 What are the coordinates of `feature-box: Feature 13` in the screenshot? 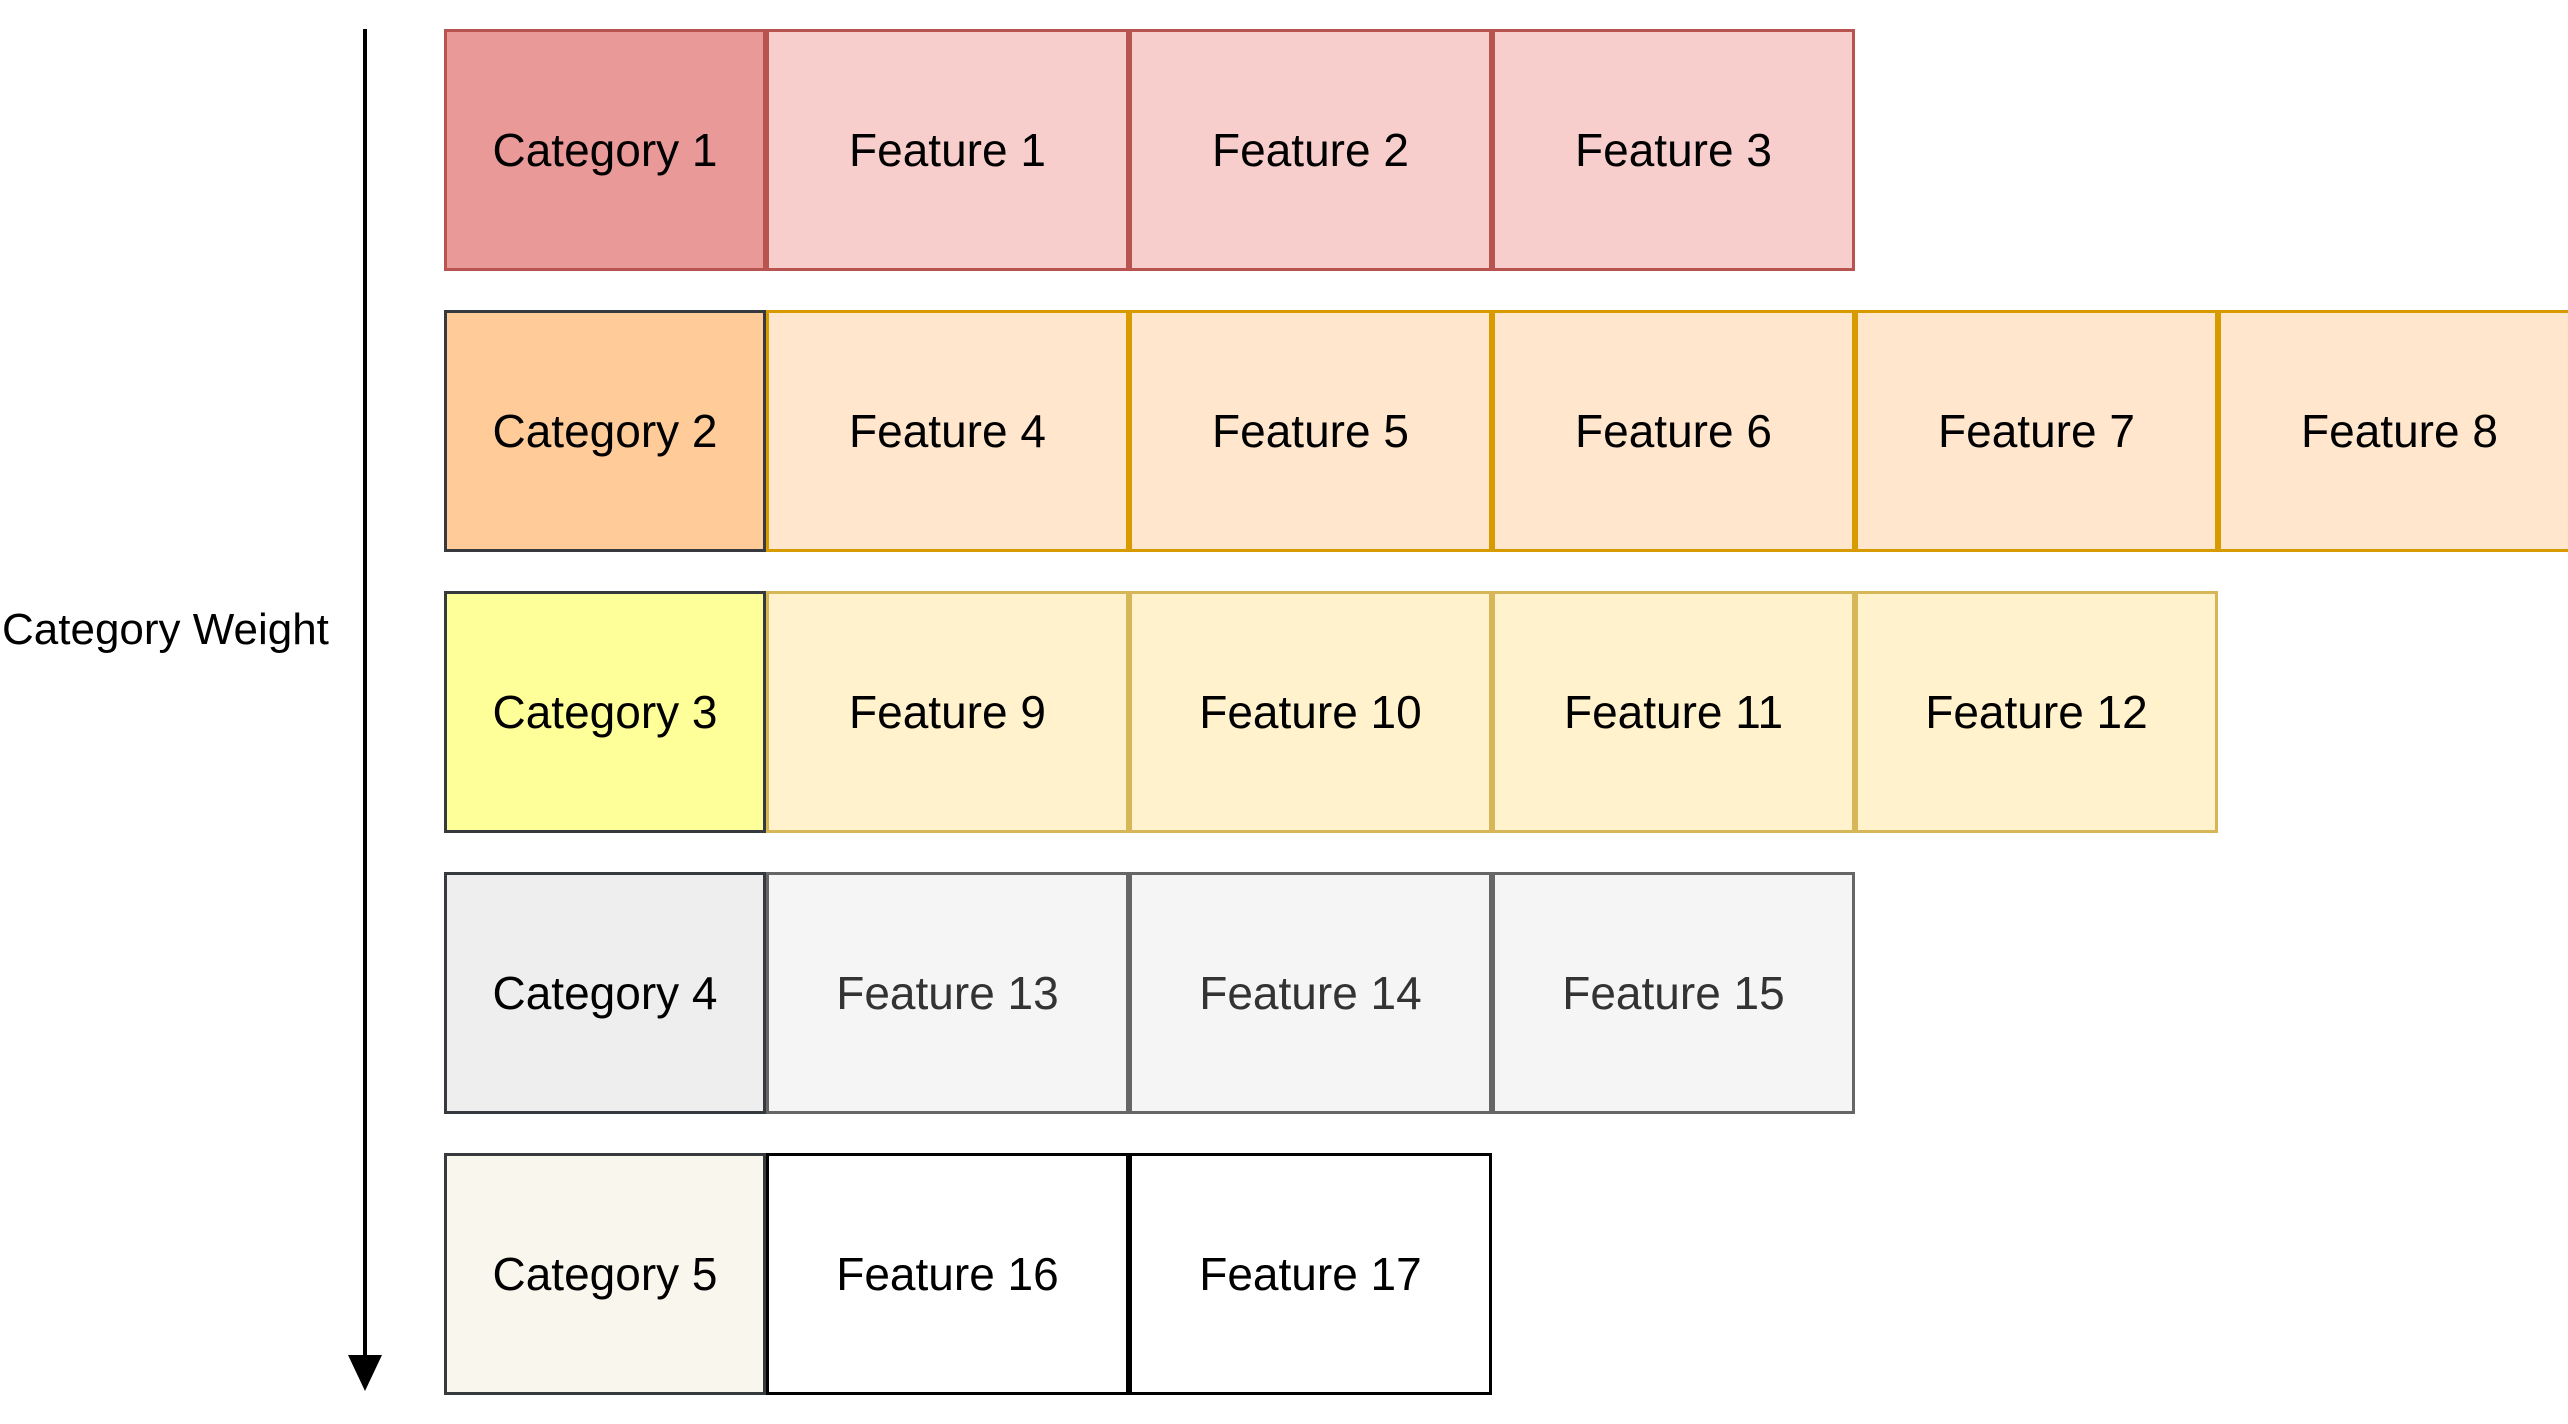 It's located at (947, 993).